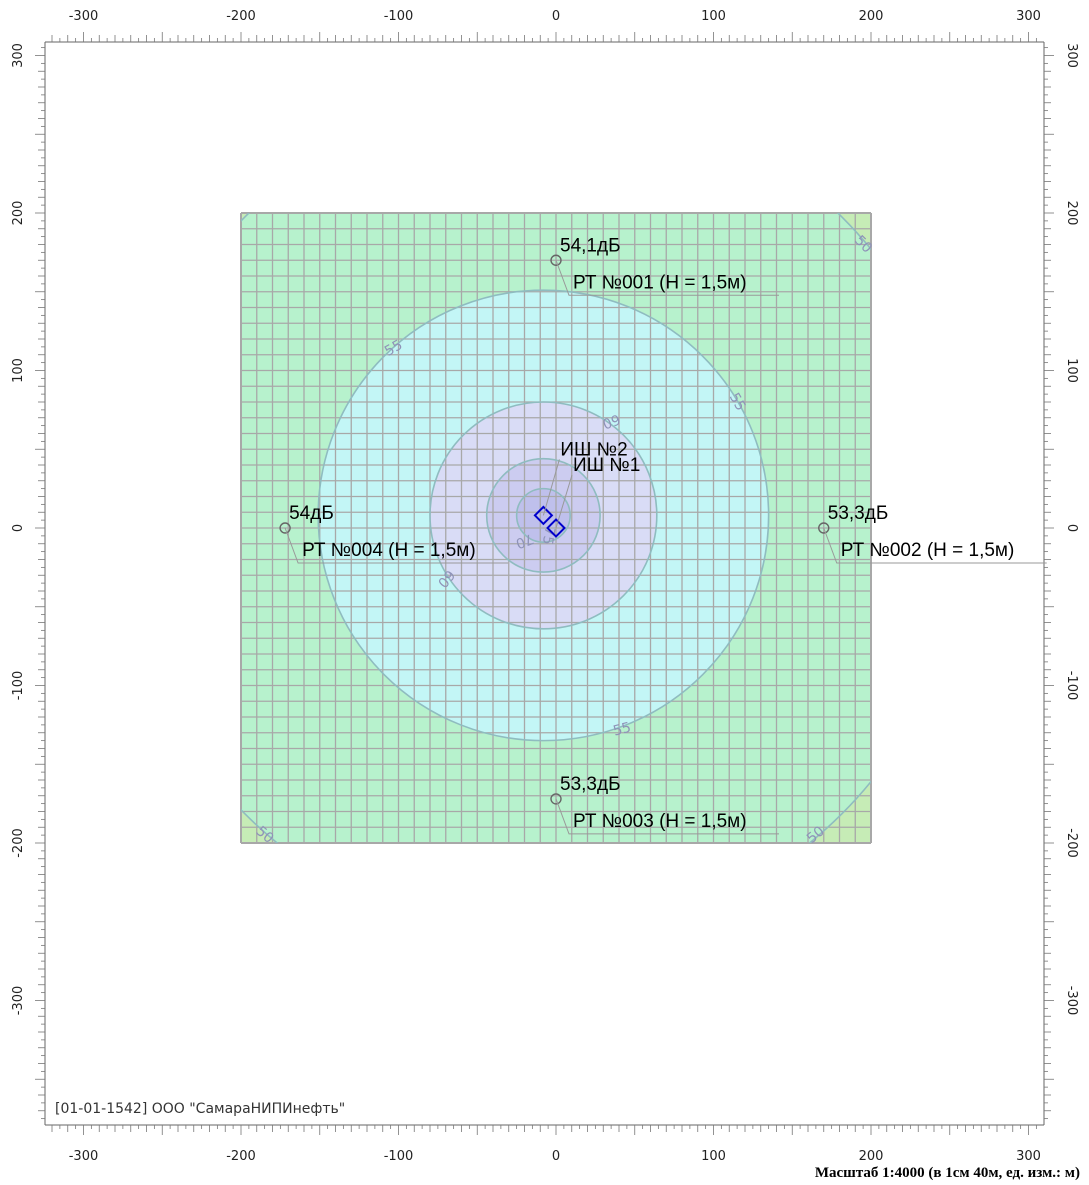  I want to click on x-tick-label-top: 200, so click(871, 16).